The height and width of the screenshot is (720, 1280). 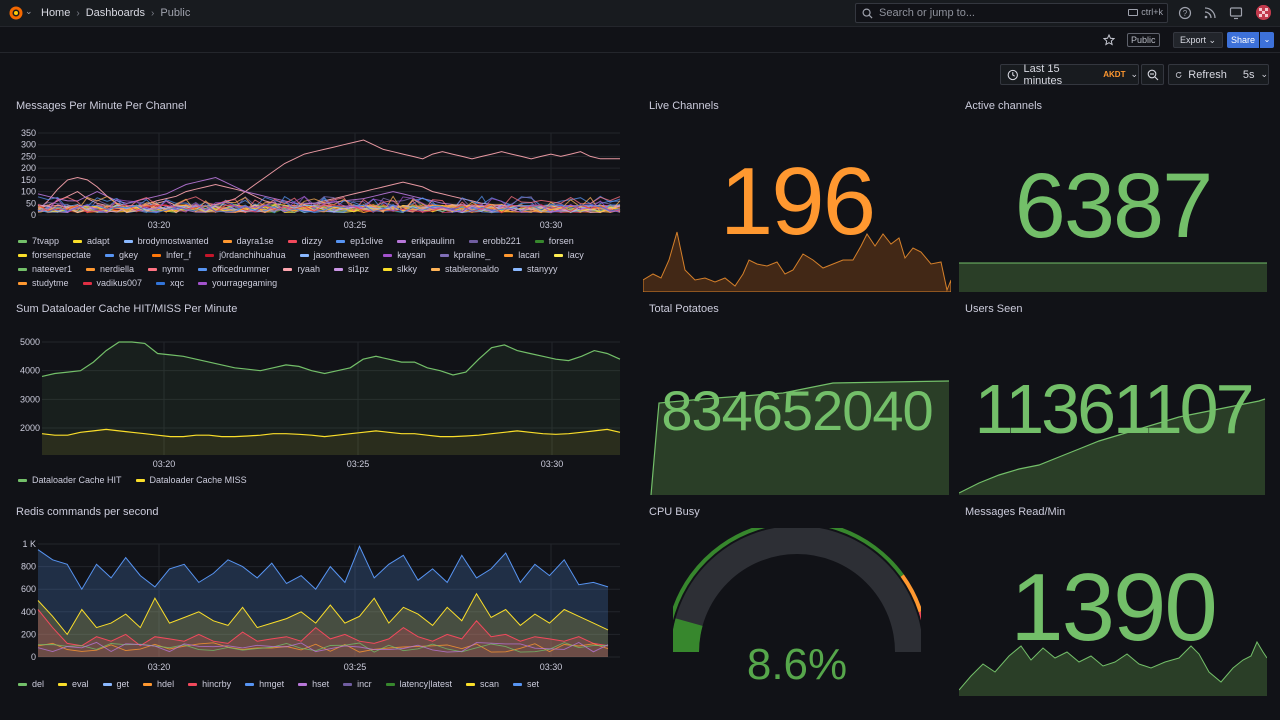 What do you see at coordinates (112, 283) in the screenshot?
I see `legend-item: vadikus007` at bounding box center [112, 283].